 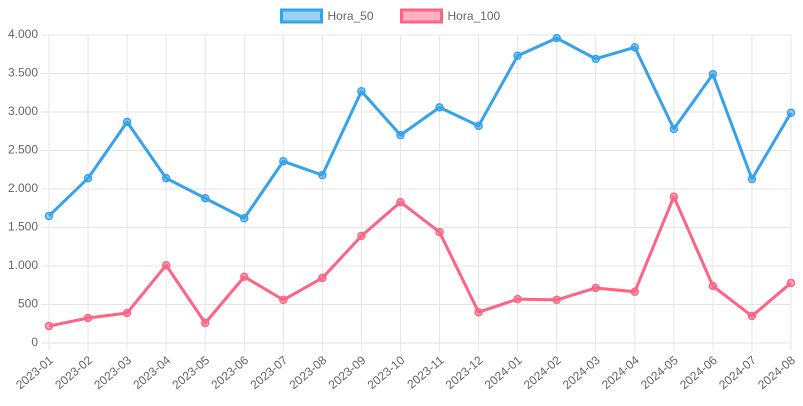 What do you see at coordinates (347, 372) in the screenshot?
I see `x-tick-label: 2023-09` at bounding box center [347, 372].